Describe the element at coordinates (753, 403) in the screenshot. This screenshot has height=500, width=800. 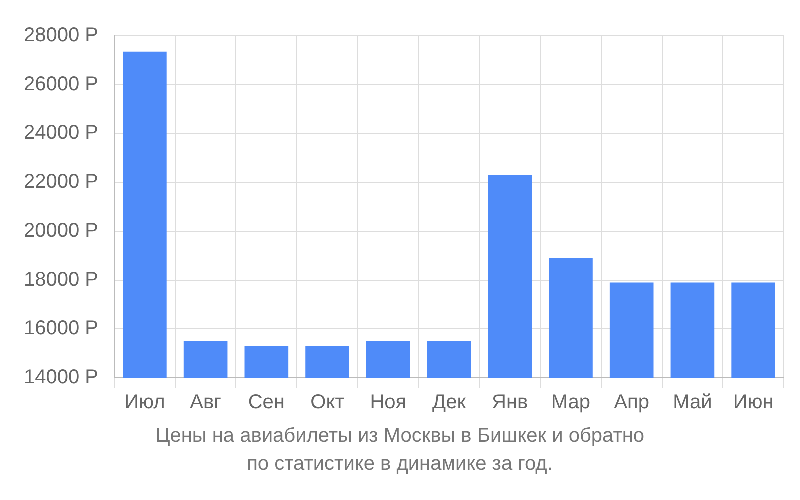
I see `x-tick-label: Июн` at that location.